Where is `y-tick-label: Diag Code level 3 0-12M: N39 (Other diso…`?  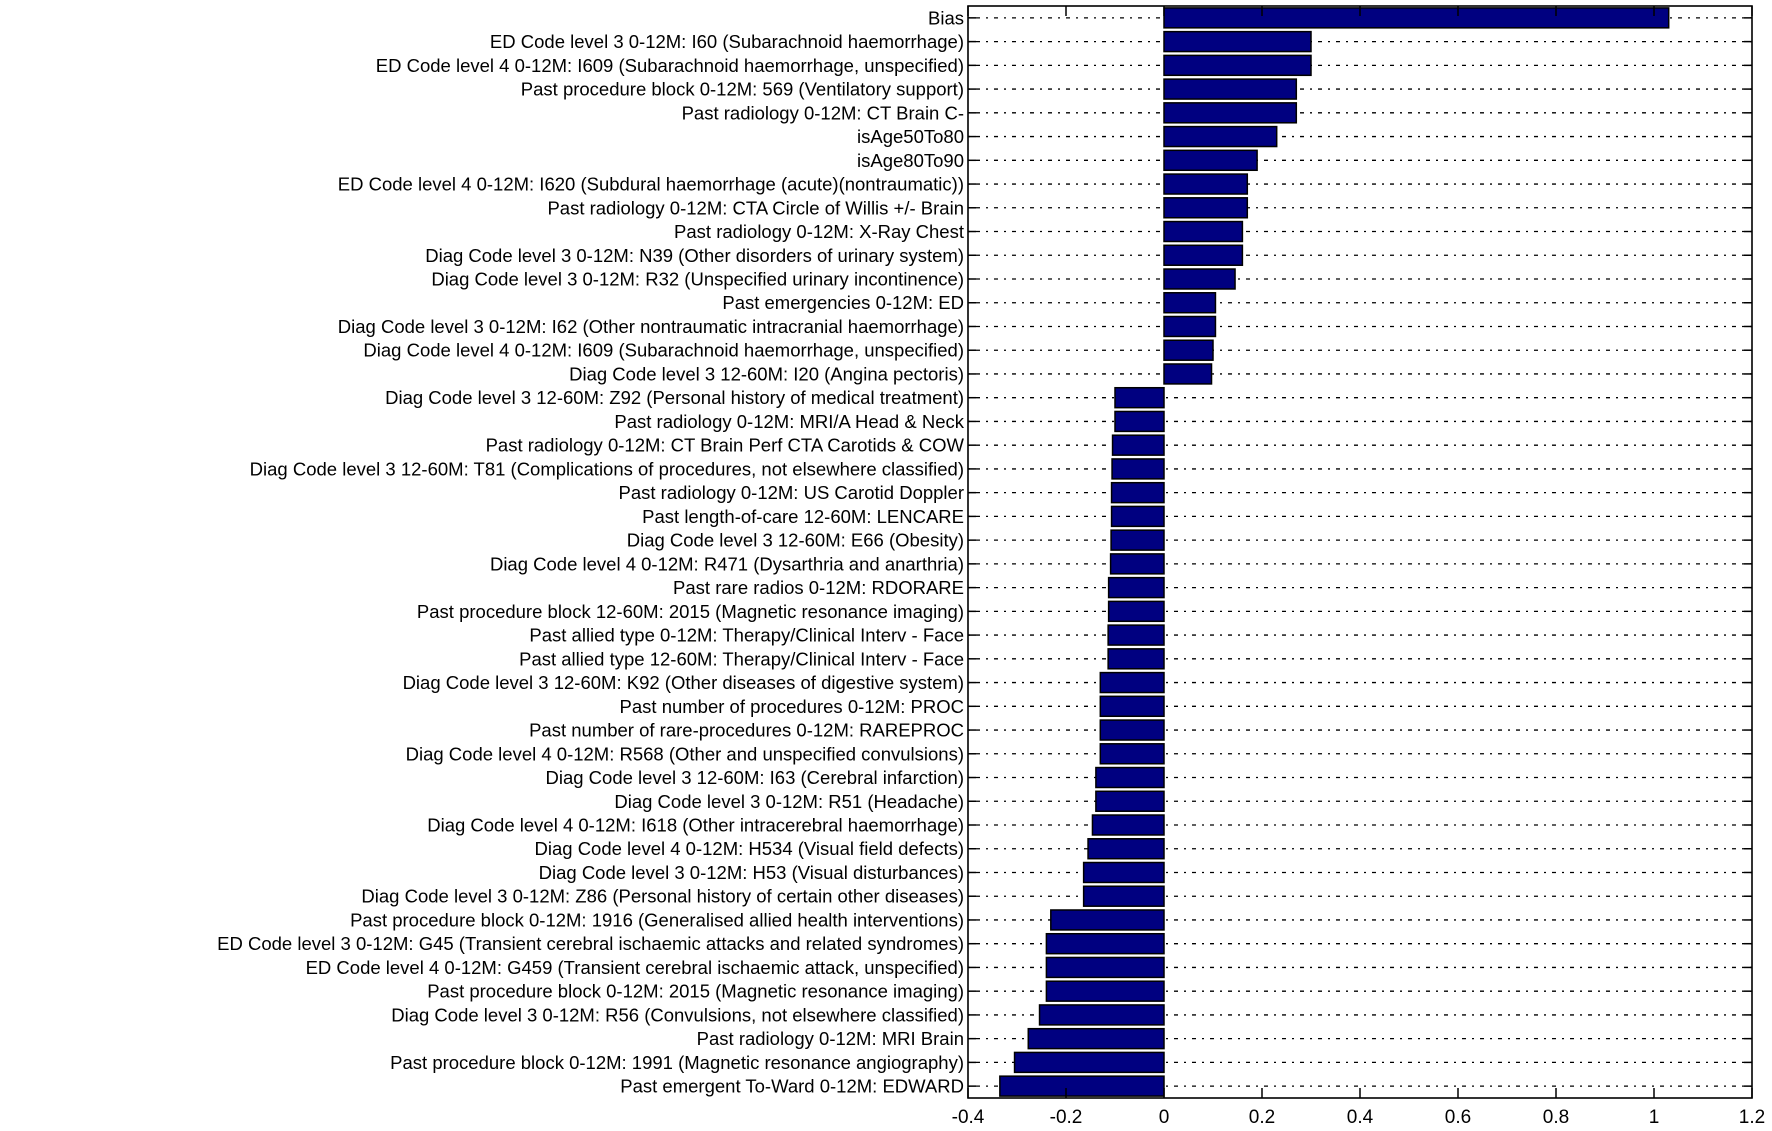 y-tick-label: Diag Code level 3 0-12M: N39 (Other diso… is located at coordinates (694, 255).